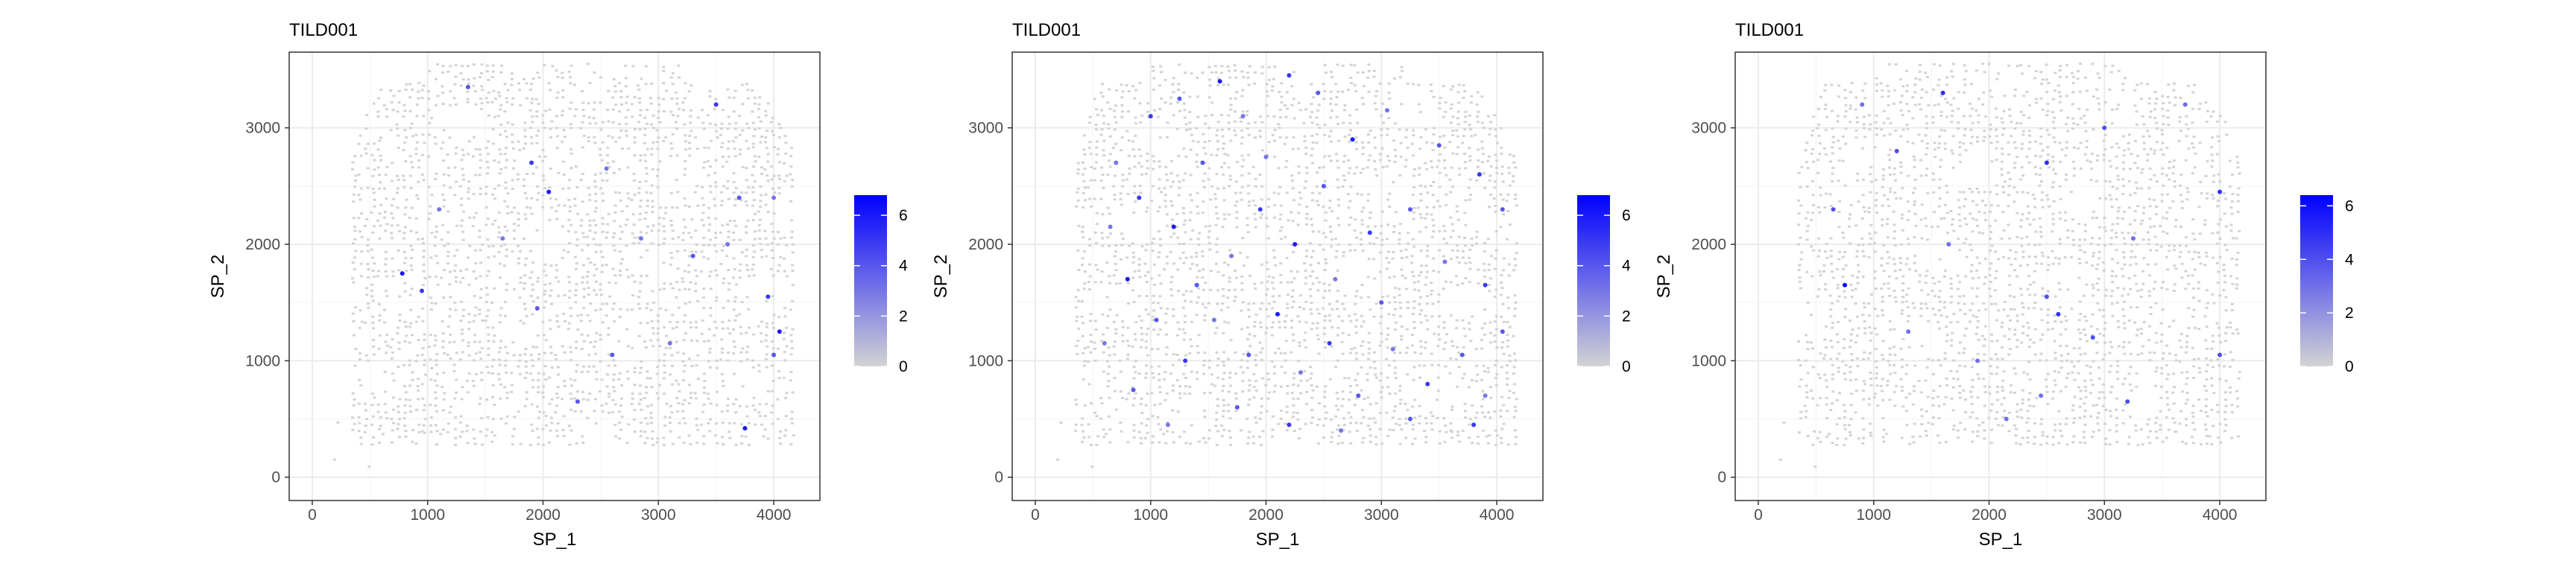  What do you see at coordinates (1381, 515) in the screenshot?
I see `x-tick-label: 3000` at bounding box center [1381, 515].